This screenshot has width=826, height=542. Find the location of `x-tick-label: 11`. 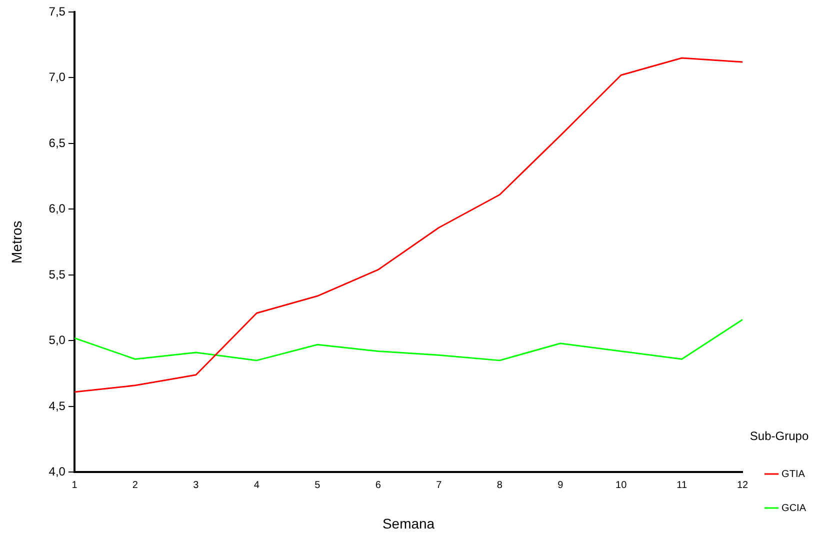

x-tick-label: 11 is located at coordinates (682, 485).